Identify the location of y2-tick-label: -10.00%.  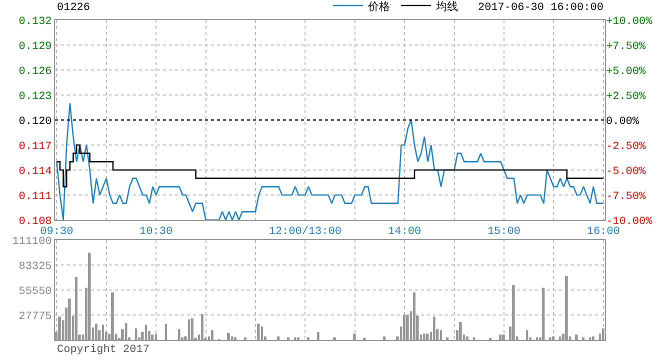
(629, 222).